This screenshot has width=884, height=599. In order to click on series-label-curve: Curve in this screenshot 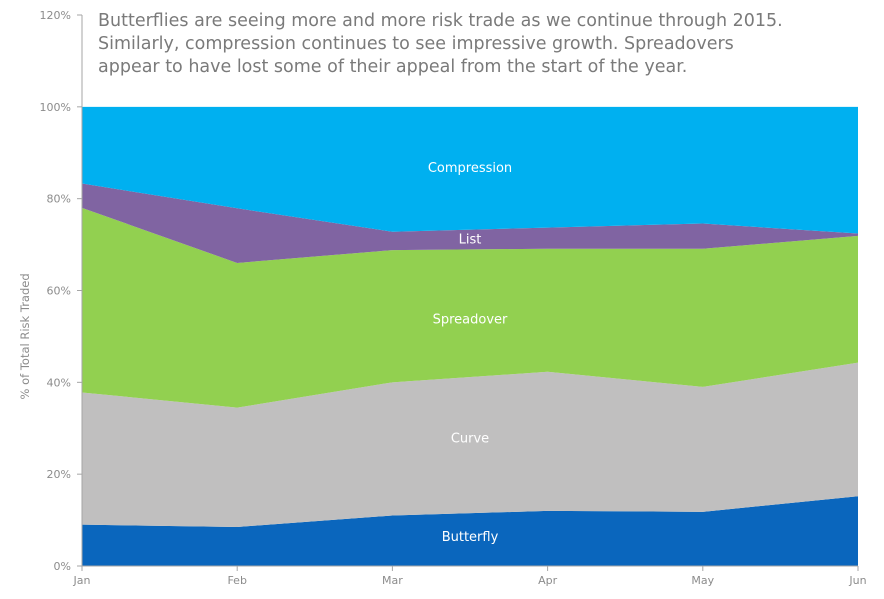, I will do `click(470, 438)`.